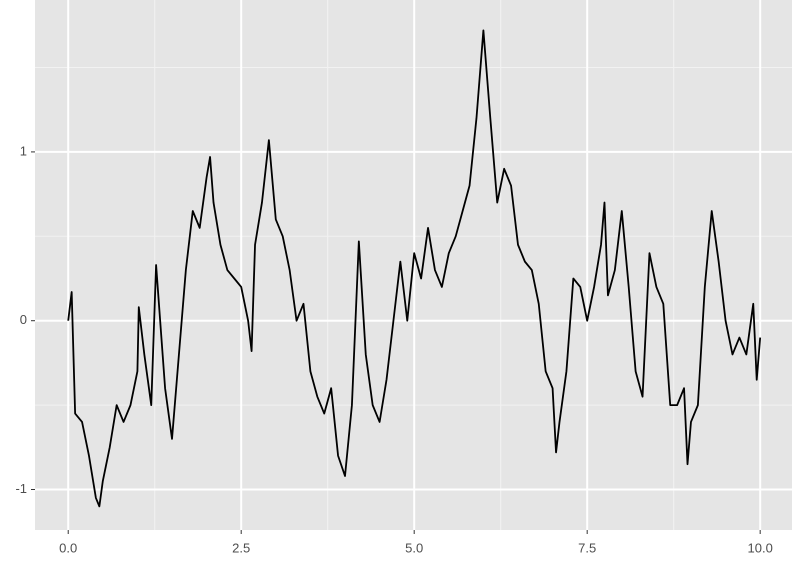 Image resolution: width=792 pixels, height=564 pixels. Describe the element at coordinates (23, 319) in the screenshot. I see `y-tick-label: 0` at that location.